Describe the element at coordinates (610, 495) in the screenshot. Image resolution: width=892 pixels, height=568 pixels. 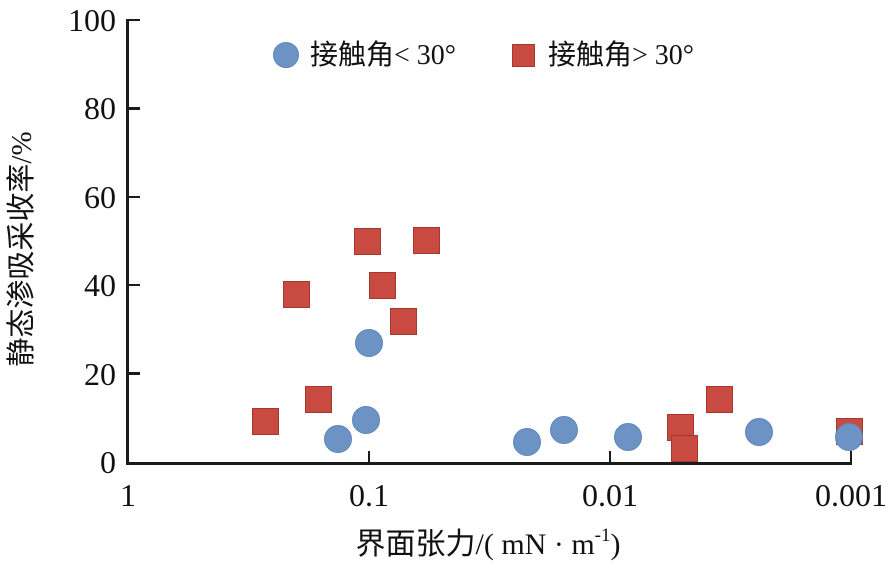
I see `x-tick-label: 0.01` at that location.